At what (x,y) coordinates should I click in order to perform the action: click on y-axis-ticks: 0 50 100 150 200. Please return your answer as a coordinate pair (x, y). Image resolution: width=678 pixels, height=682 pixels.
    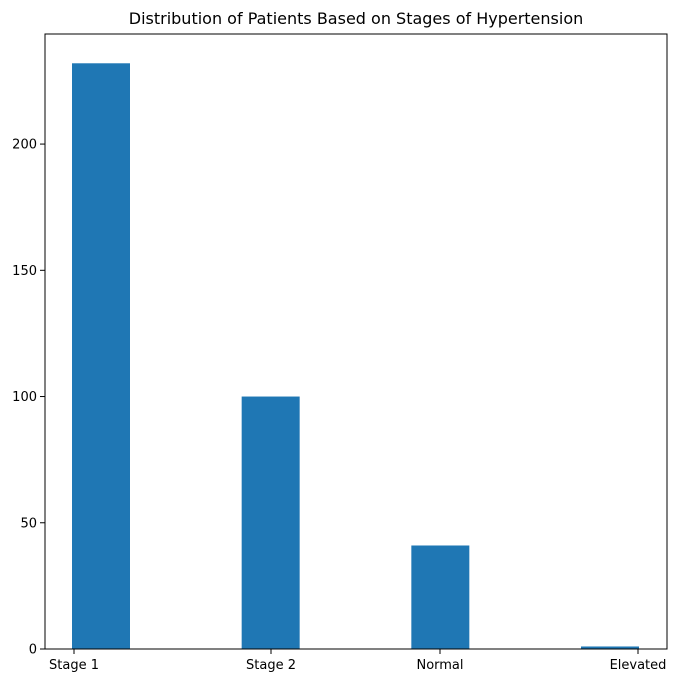
    Looking at the image, I should click on (28, 398).